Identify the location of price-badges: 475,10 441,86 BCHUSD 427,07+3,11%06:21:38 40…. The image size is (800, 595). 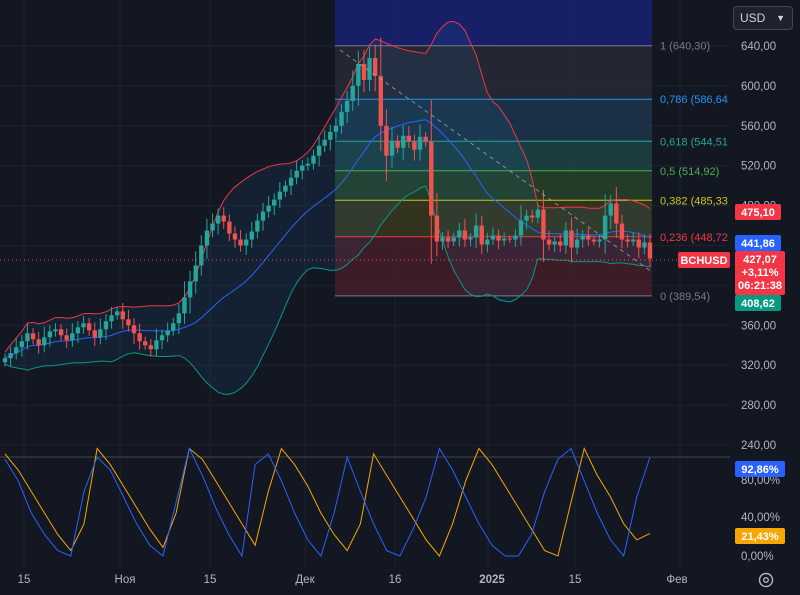
(731, 374).